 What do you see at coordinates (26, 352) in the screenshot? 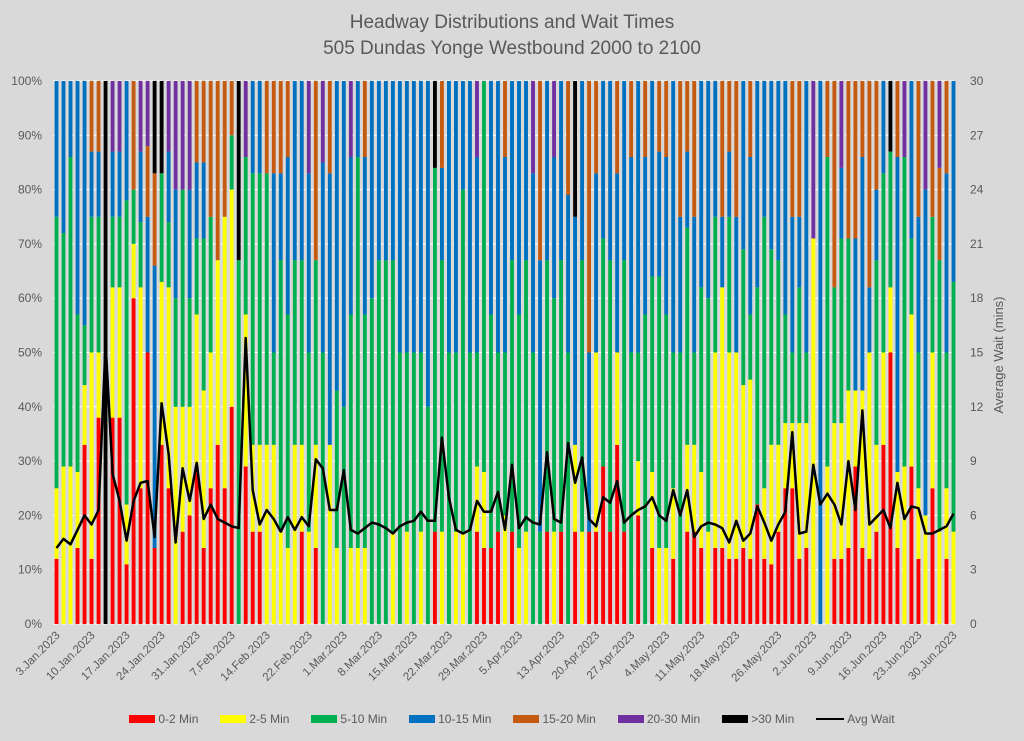
I see `left-axis-ticks: 0% 10% 20% 30% 40% 50% 60% 70% 80% 90% 100%` at bounding box center [26, 352].